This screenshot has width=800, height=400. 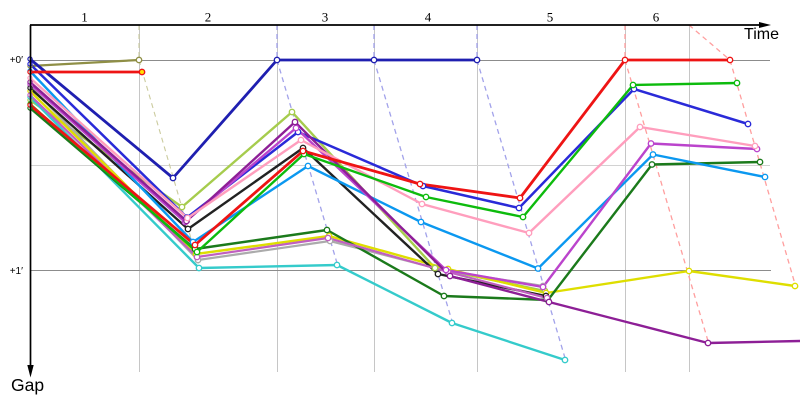 What do you see at coordinates (208, 17) in the screenshot?
I see `svg-text: 2` at bounding box center [208, 17].